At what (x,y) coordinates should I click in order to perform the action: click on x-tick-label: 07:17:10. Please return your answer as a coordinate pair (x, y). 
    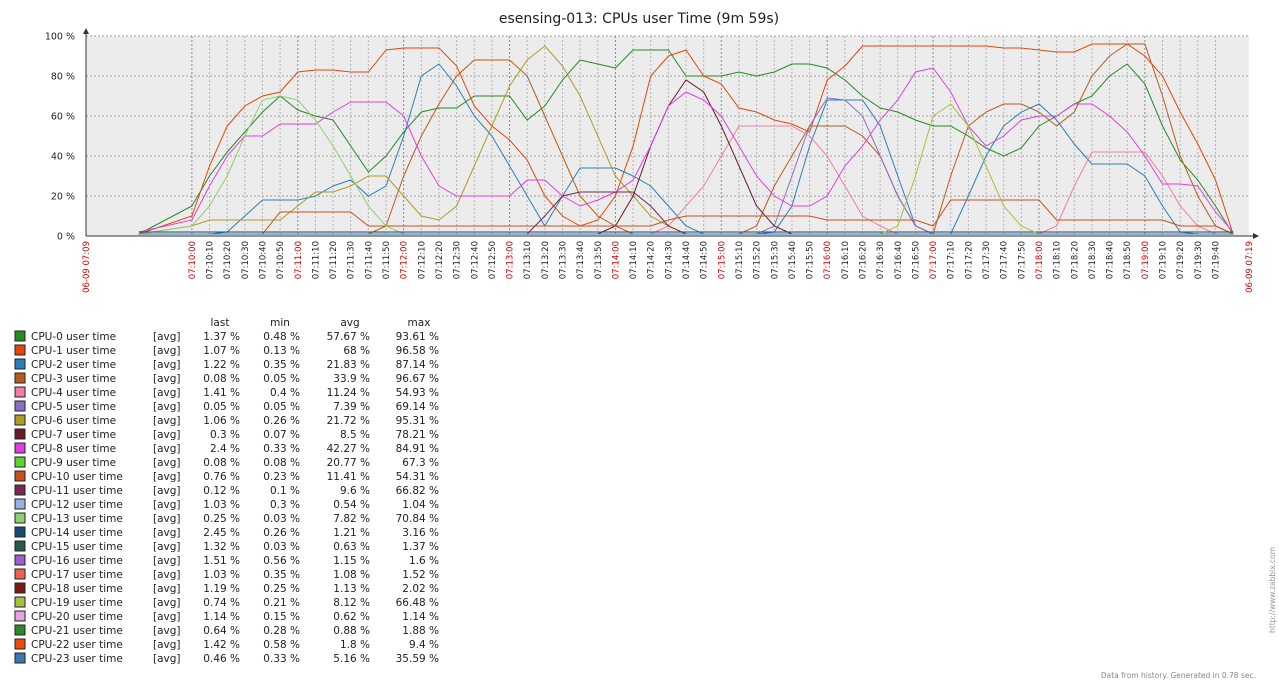
    Looking at the image, I should click on (952, 260).